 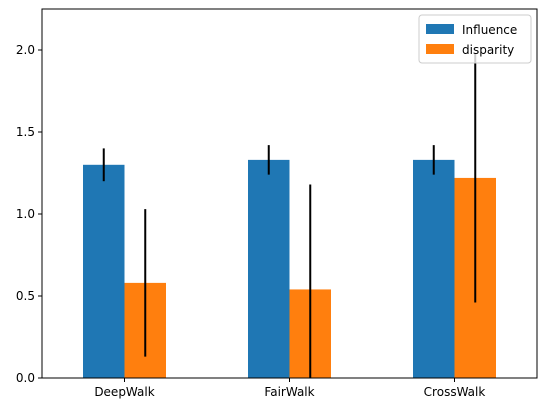 What do you see at coordinates (455, 392) in the screenshot?
I see `x-tick-label-crosswalk: CrossWalk` at bounding box center [455, 392].